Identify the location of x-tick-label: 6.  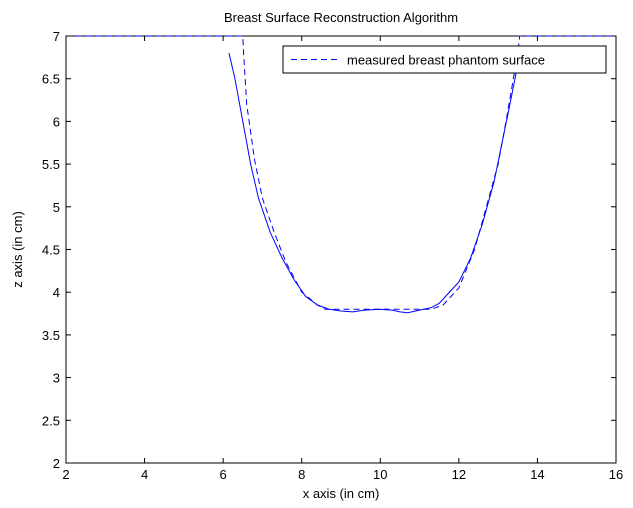
(223, 474).